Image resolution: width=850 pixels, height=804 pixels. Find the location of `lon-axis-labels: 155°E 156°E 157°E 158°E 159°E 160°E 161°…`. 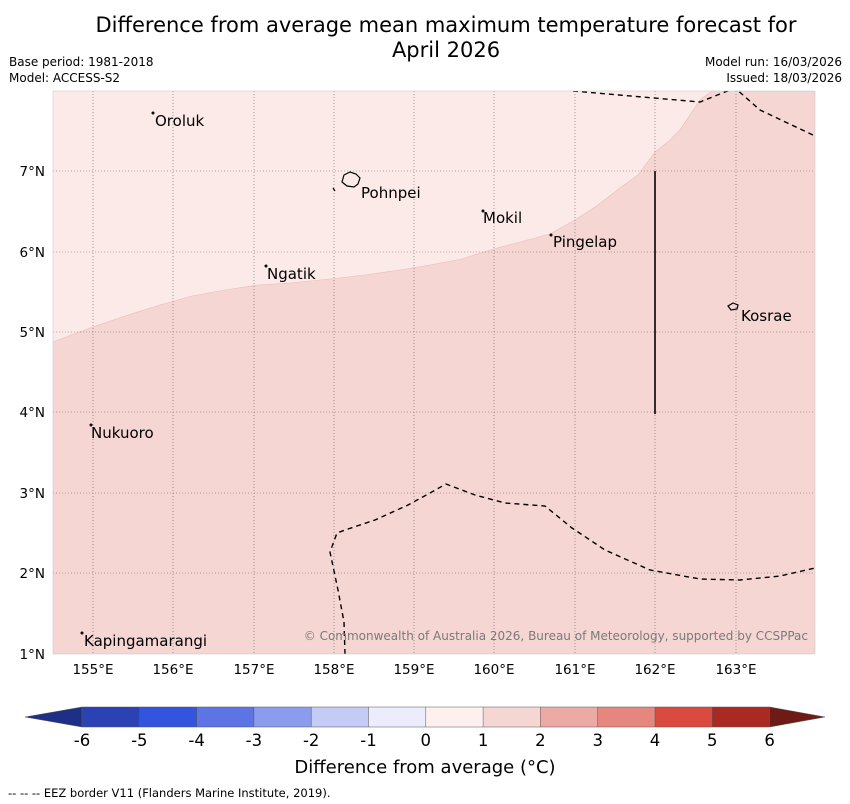

lon-axis-labels: 155°E 156°E 157°E 158°E 159°E 160°E 161°… is located at coordinates (414, 670).